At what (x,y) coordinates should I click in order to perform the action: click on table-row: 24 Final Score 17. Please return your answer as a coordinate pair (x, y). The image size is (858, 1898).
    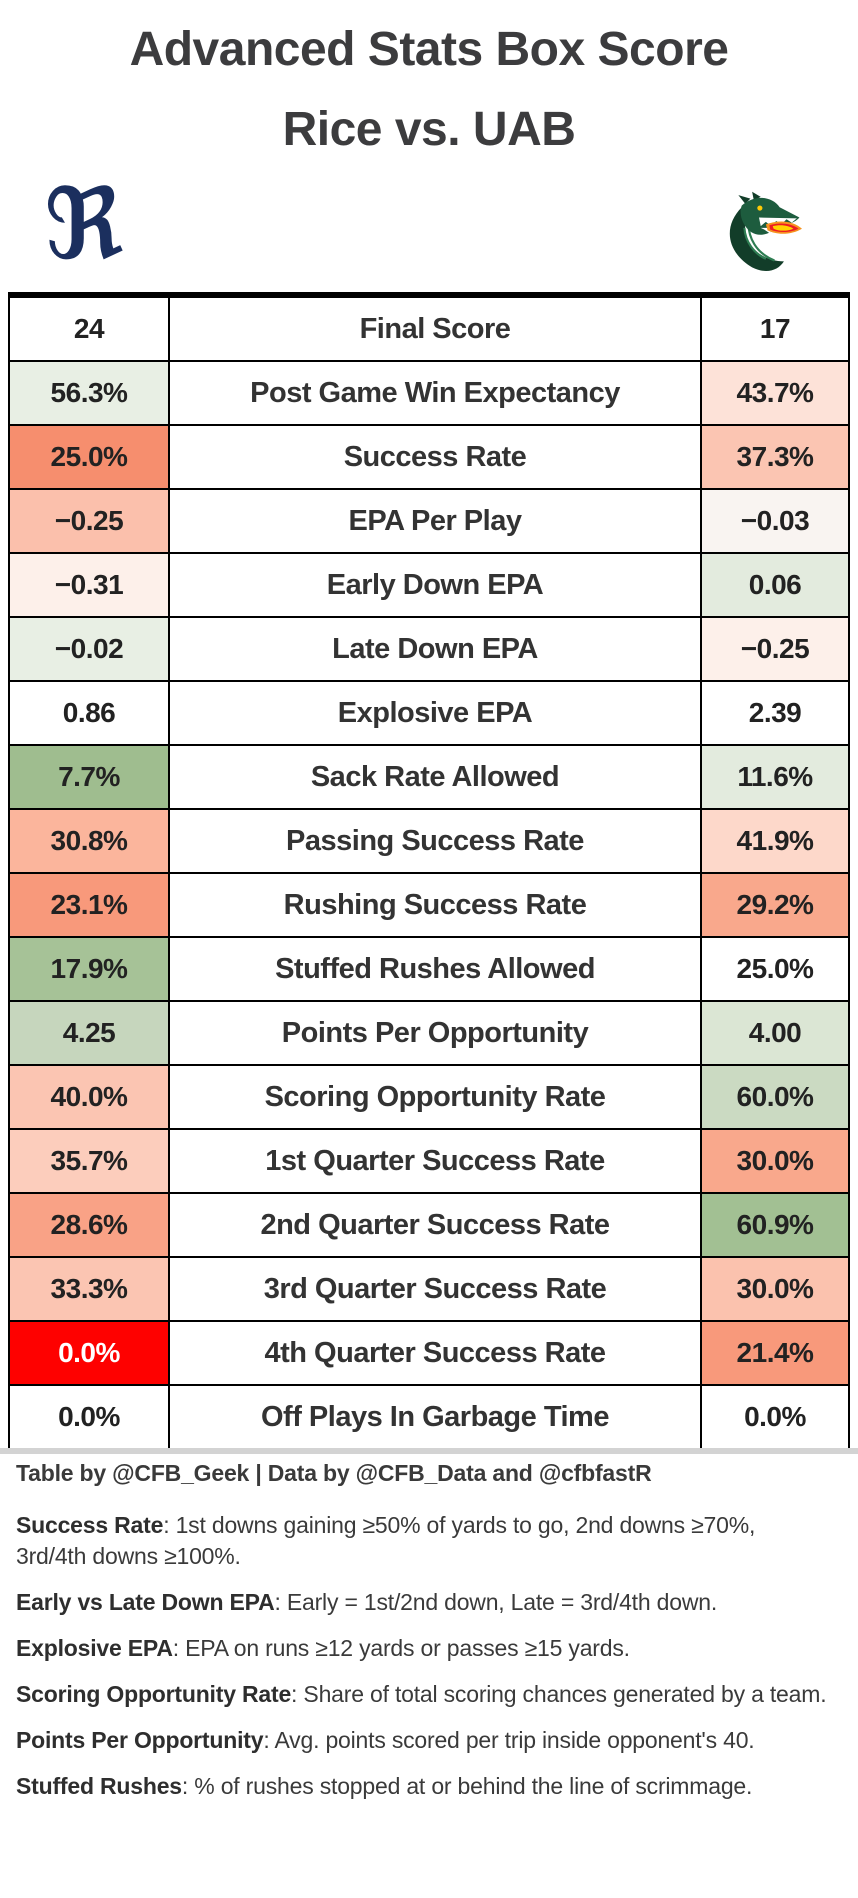
    Looking at the image, I should click on (429, 330).